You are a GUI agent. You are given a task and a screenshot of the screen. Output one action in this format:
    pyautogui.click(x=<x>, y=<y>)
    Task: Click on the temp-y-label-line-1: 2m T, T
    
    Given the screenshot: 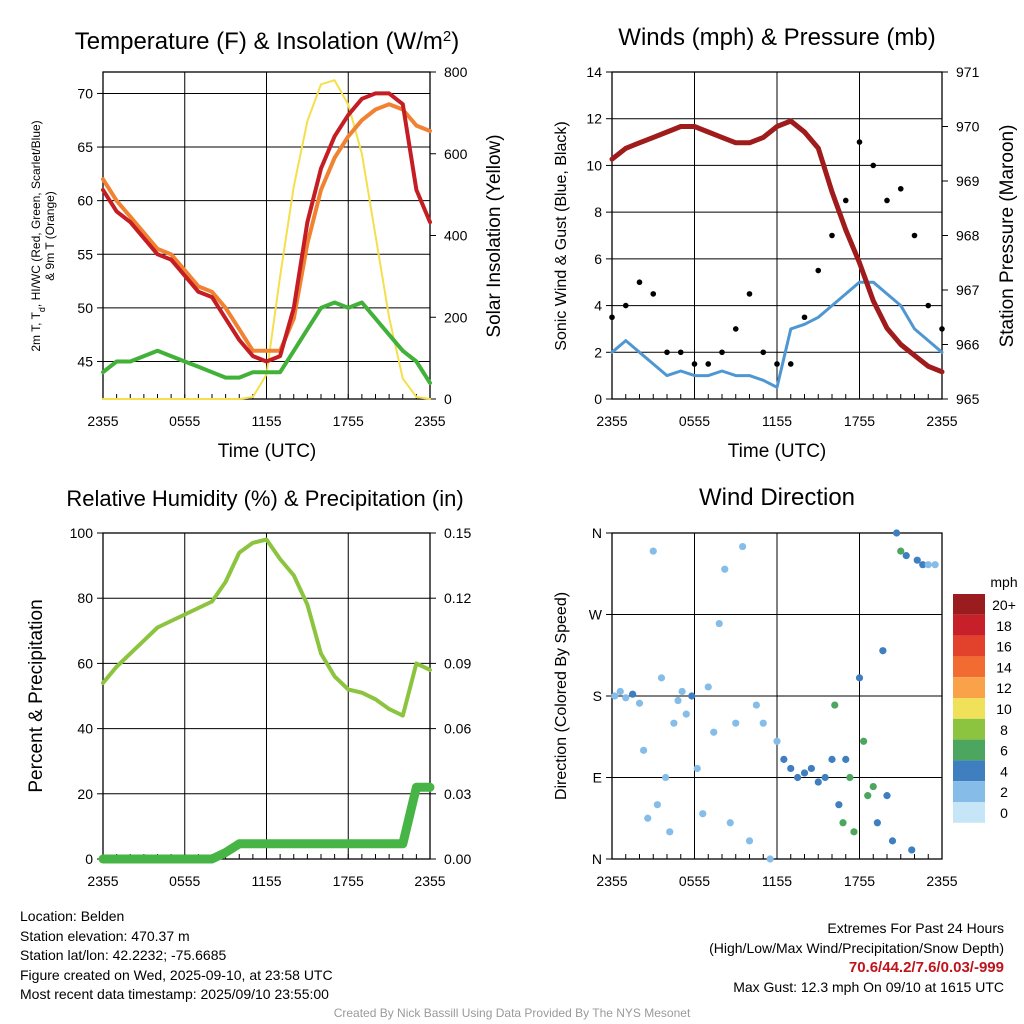 What is the action you would take?
    pyautogui.click(x=36, y=331)
    